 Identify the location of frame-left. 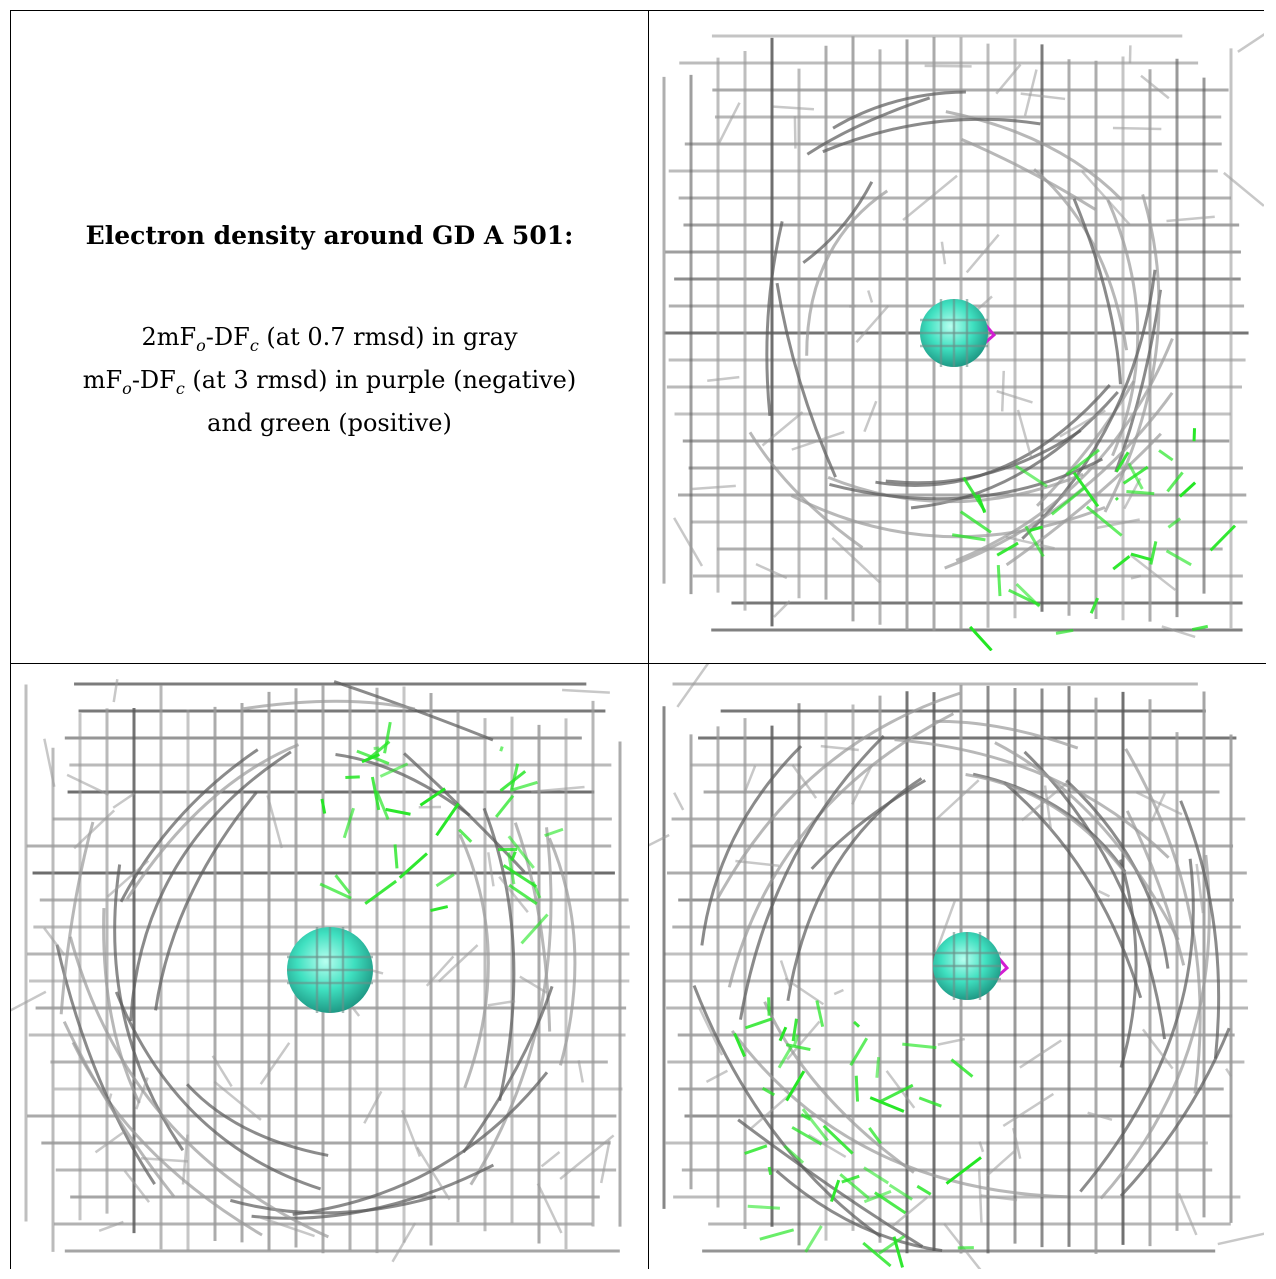
(10, 639).